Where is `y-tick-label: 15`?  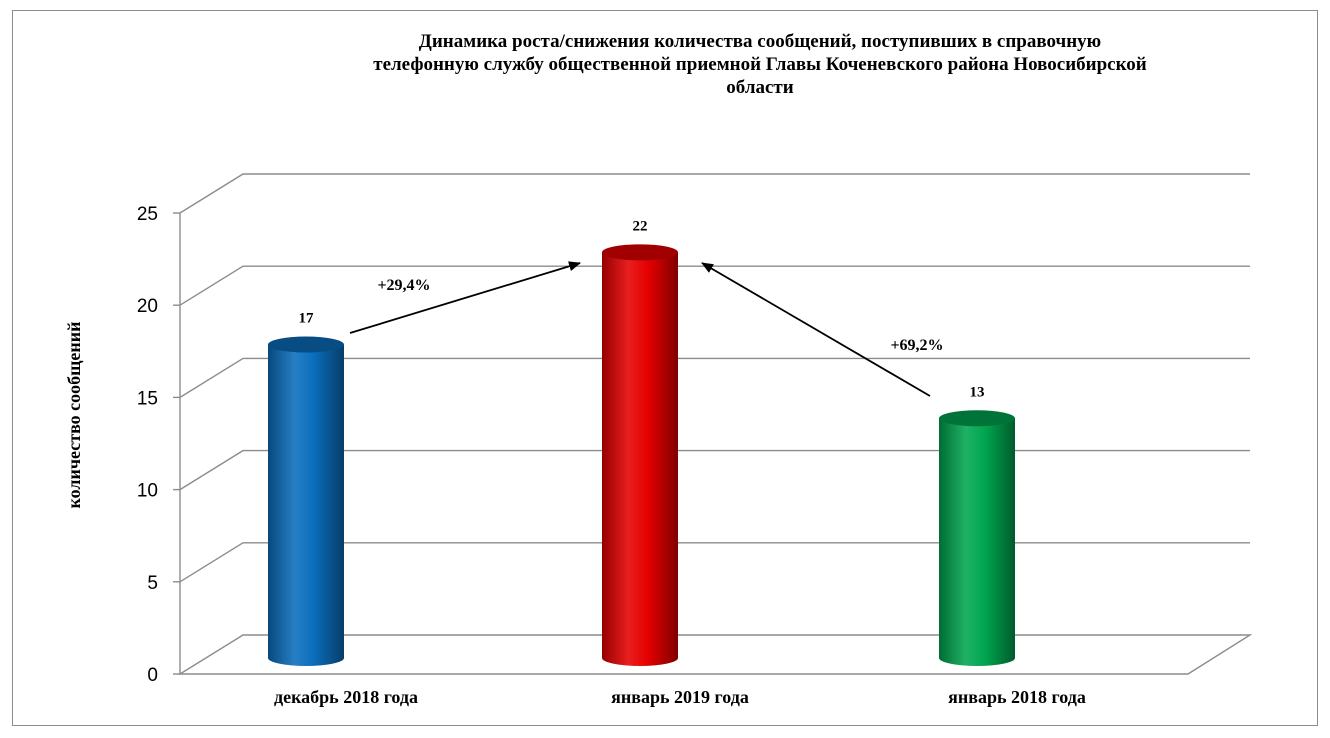 y-tick-label: 15 is located at coordinates (147, 398).